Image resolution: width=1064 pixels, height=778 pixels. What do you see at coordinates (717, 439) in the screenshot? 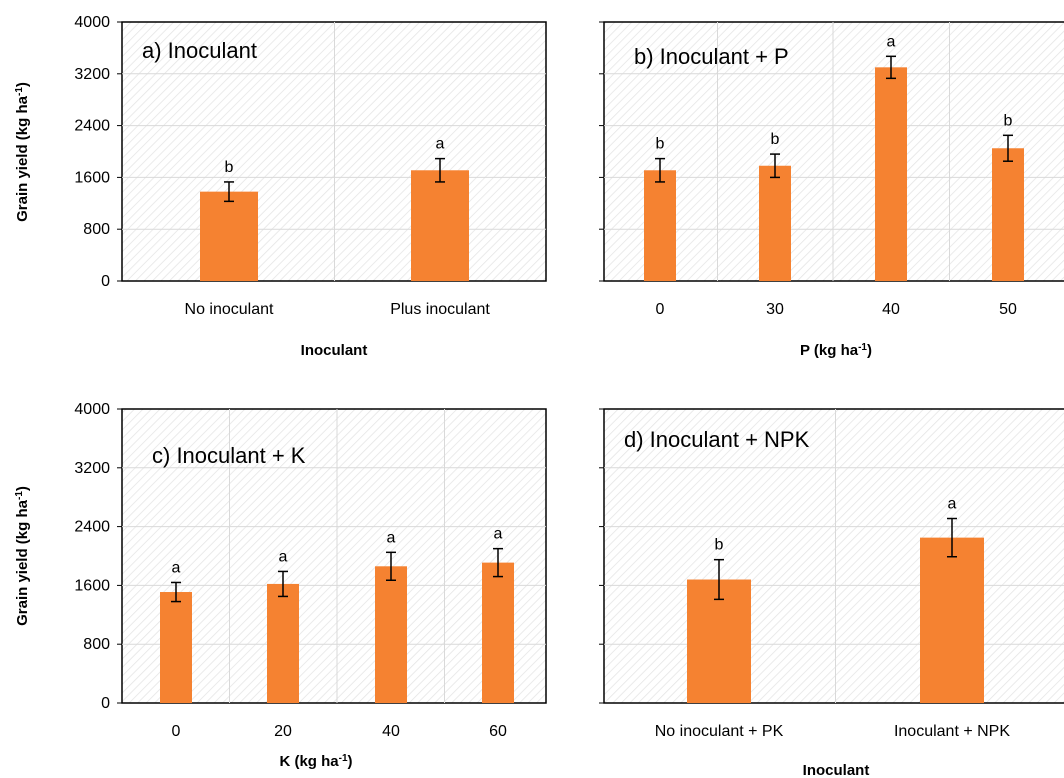
I see `panel-title: d) Inoculant + NPK` at bounding box center [717, 439].